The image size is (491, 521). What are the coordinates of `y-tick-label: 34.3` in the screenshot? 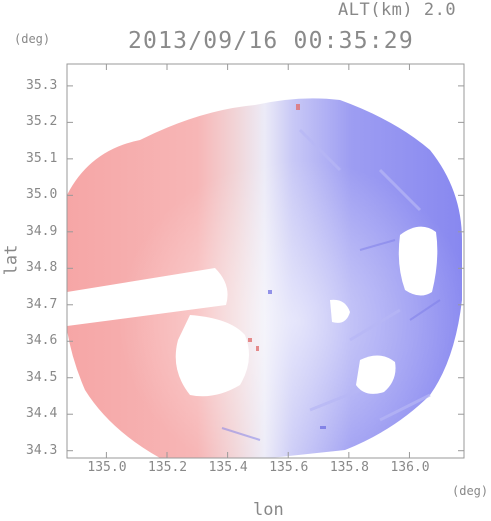 It's located at (42, 450).